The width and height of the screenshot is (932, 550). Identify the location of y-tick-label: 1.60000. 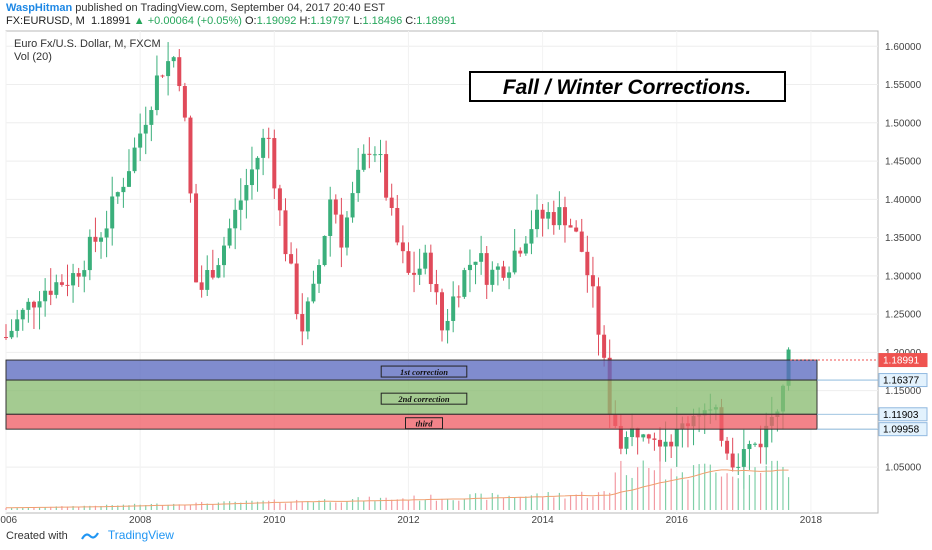
(903, 47).